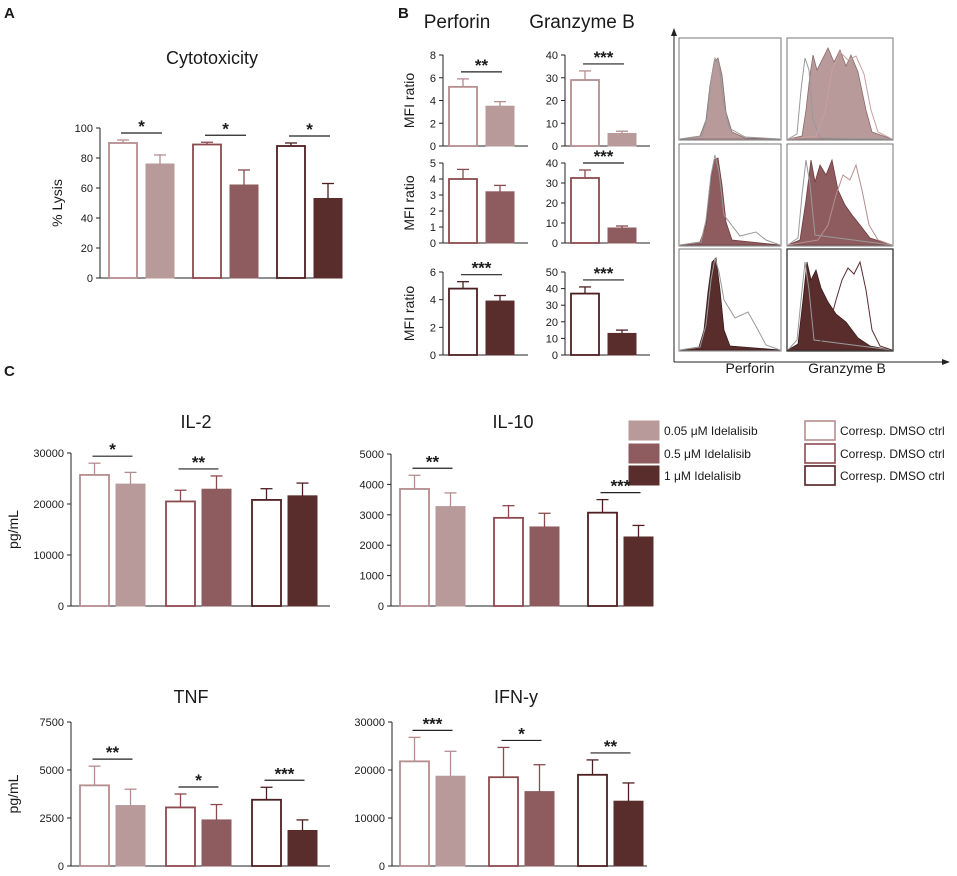 This screenshot has height=876, width=957. I want to click on legend-swatch-medium, so click(644, 453).